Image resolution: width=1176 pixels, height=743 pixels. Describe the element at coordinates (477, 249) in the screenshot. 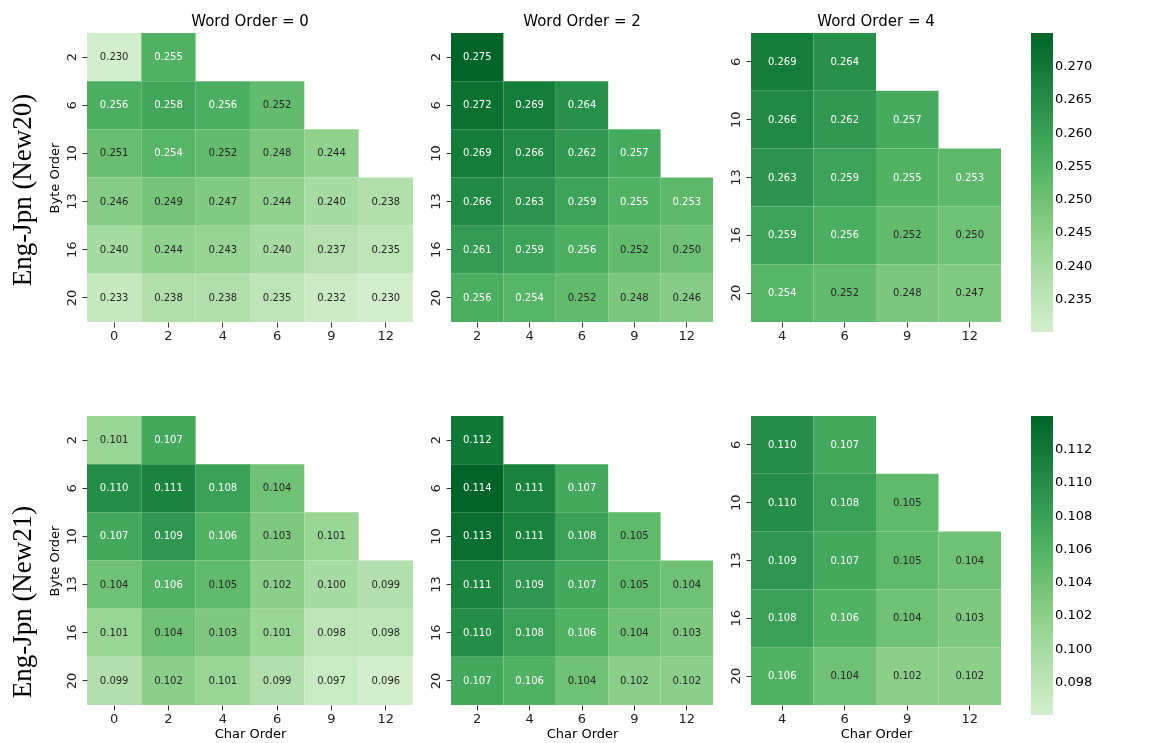

I see `data-label: 0.261` at that location.